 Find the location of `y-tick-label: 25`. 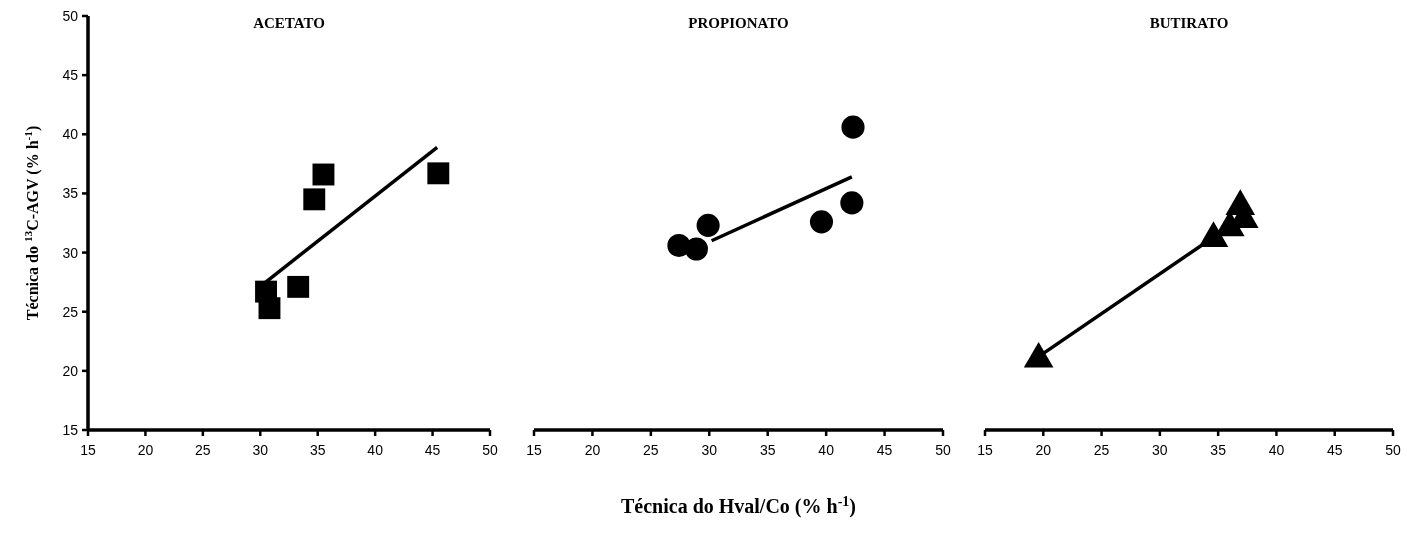

y-tick-label: 25 is located at coordinates (70, 311).